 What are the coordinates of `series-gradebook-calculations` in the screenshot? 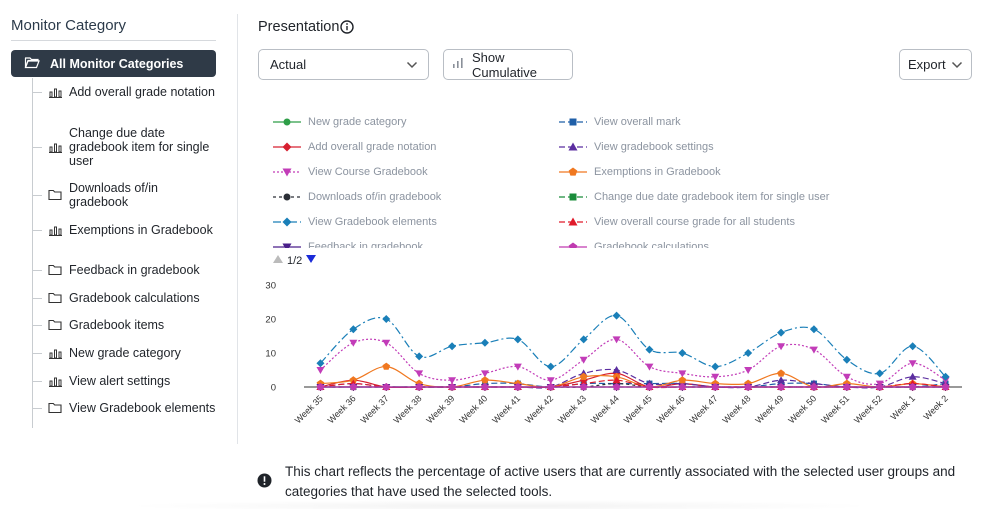 It's located at (633, 387).